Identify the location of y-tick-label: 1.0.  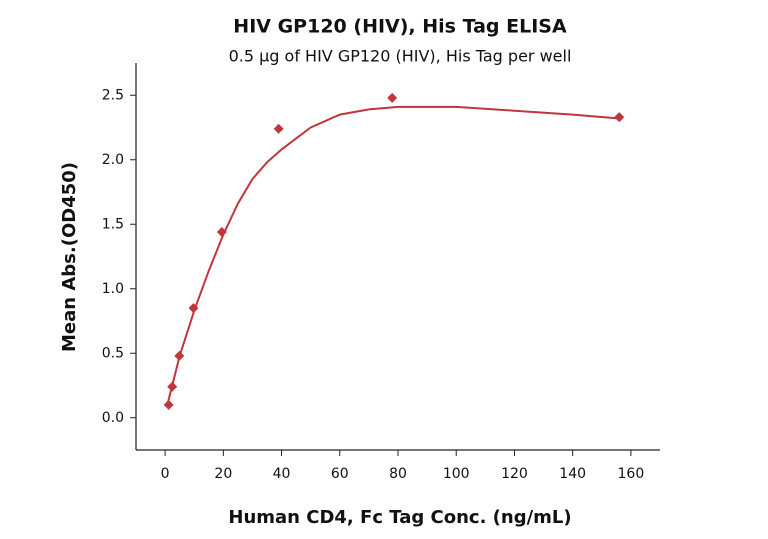
(113, 289).